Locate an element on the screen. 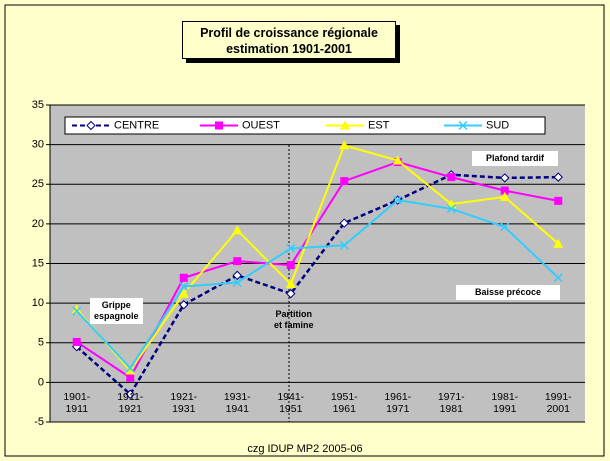  legend-label: EST is located at coordinates (379, 125).